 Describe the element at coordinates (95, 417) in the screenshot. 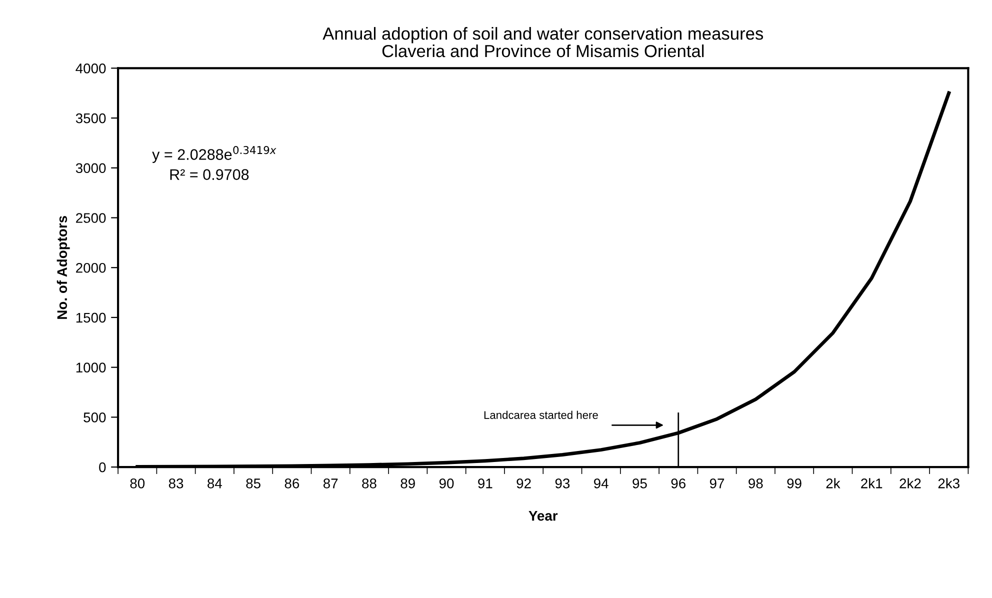

I see `y-tick-label: 500` at that location.